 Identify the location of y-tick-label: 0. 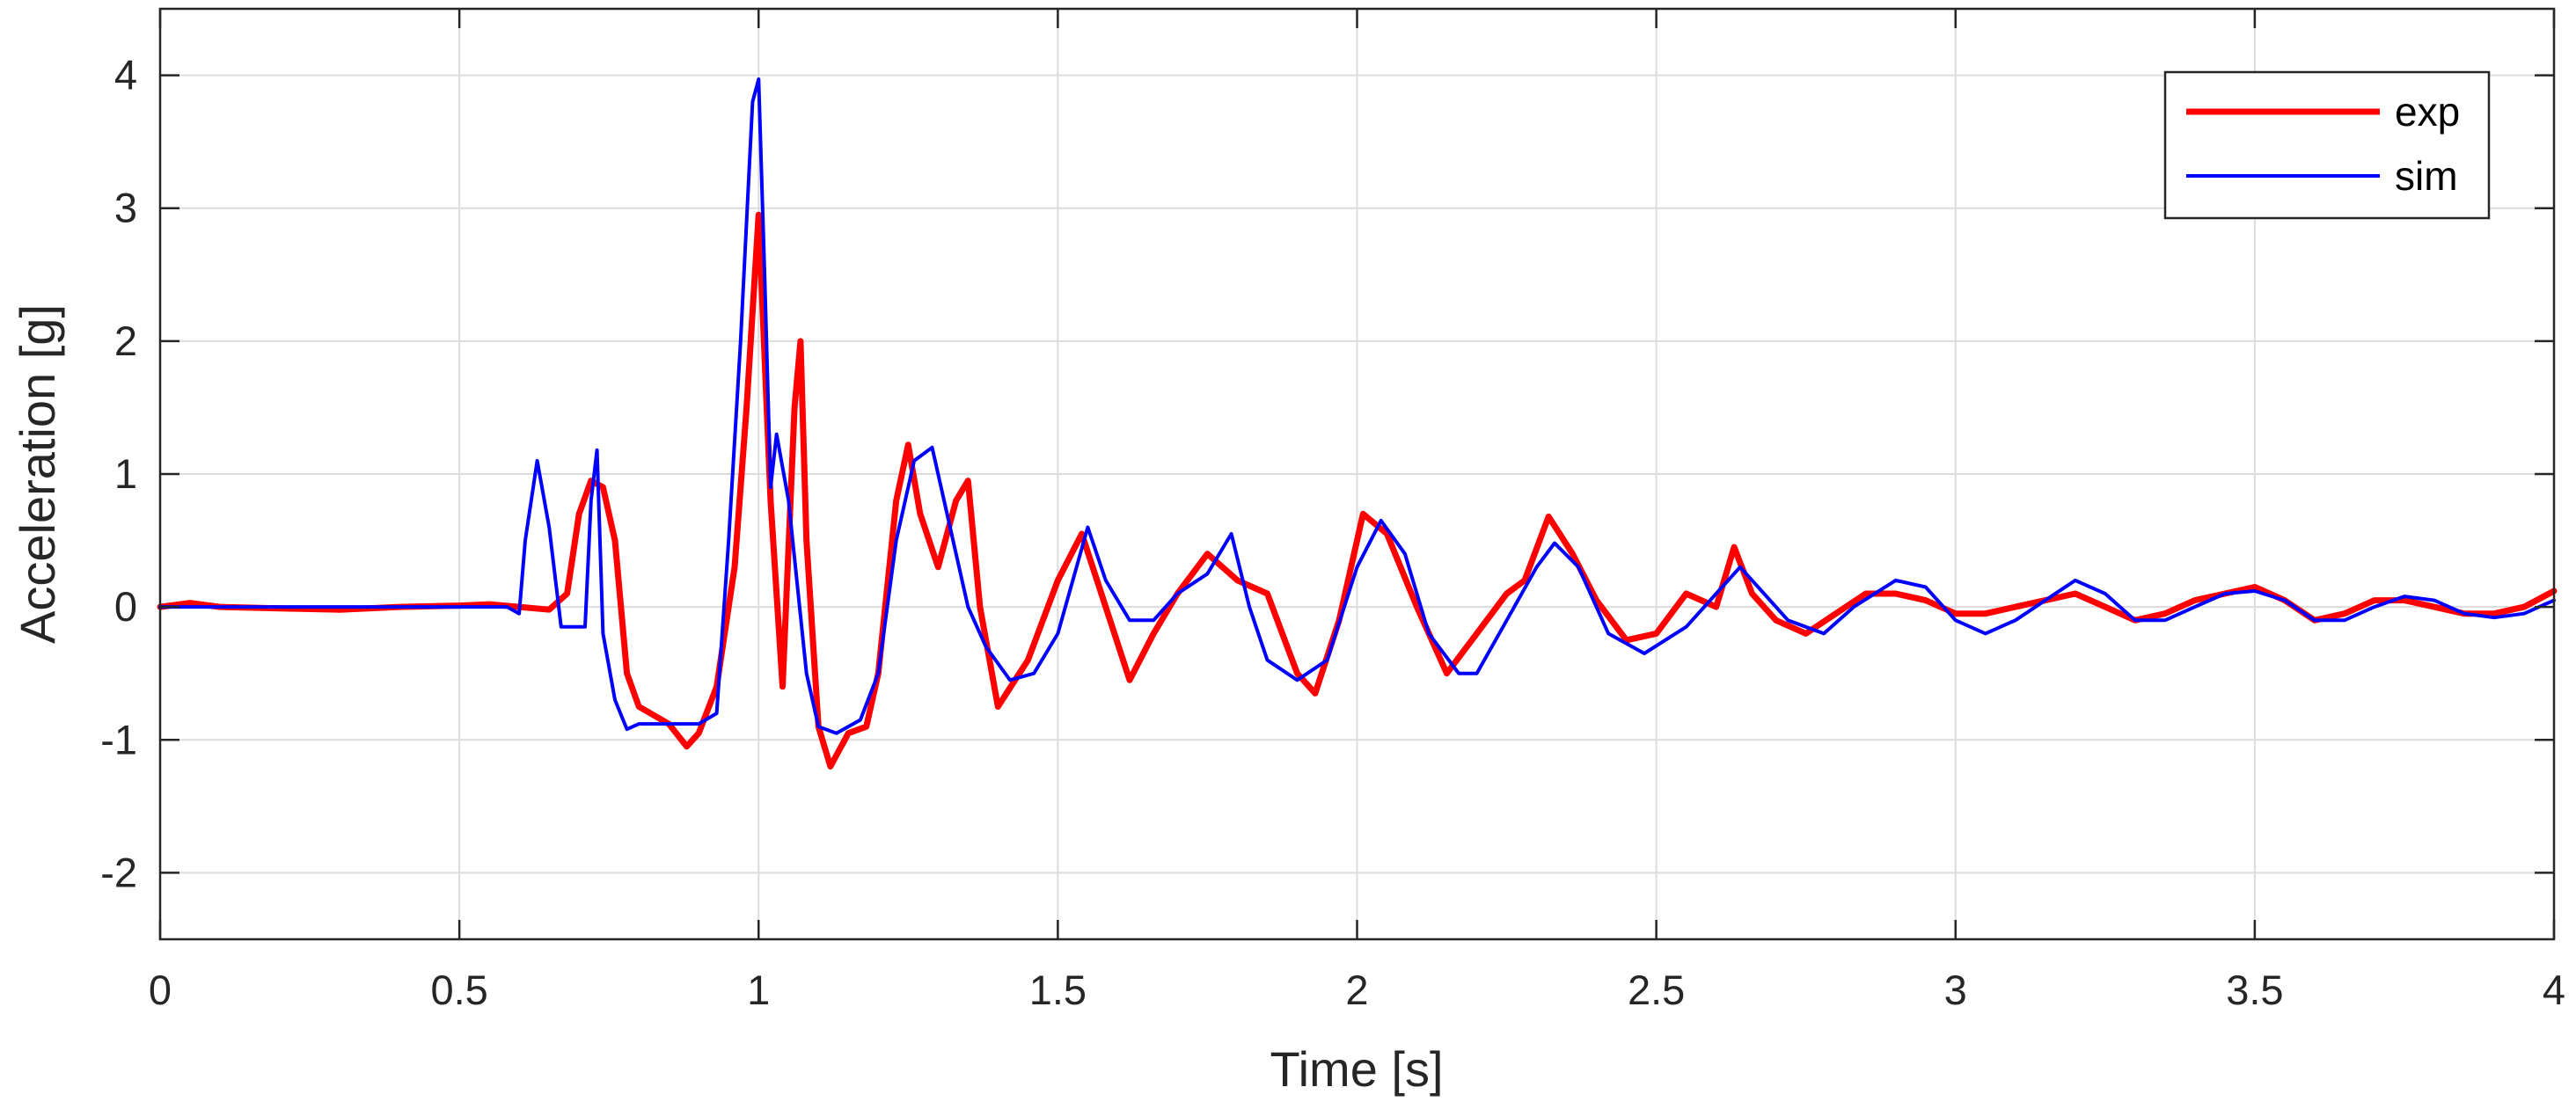
(126, 606).